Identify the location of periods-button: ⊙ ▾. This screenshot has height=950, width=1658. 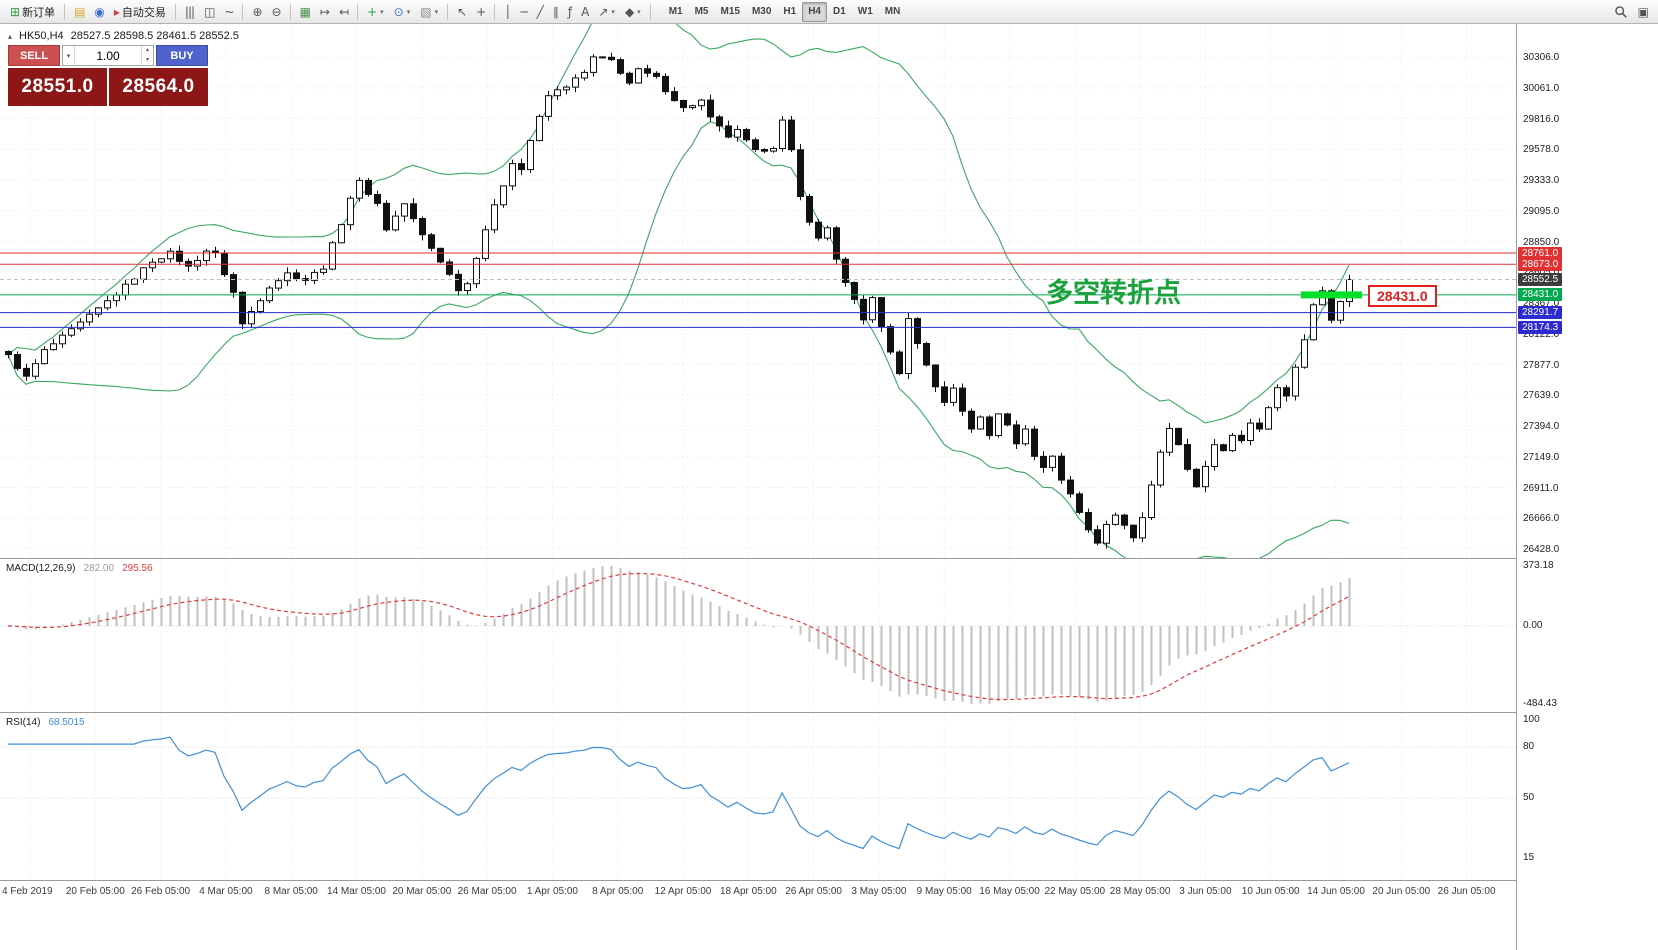
(402, 12).